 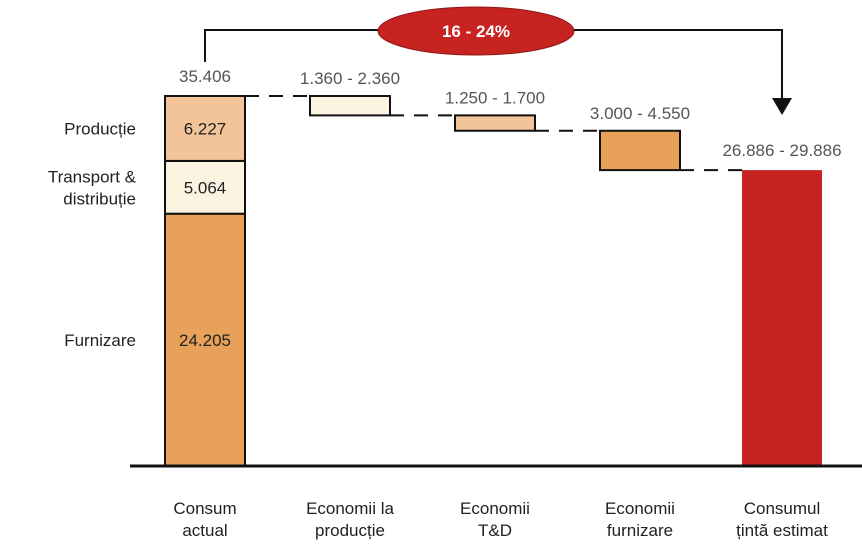 What do you see at coordinates (640, 150) in the screenshot?
I see `reduction-bar-furnizare` at bounding box center [640, 150].